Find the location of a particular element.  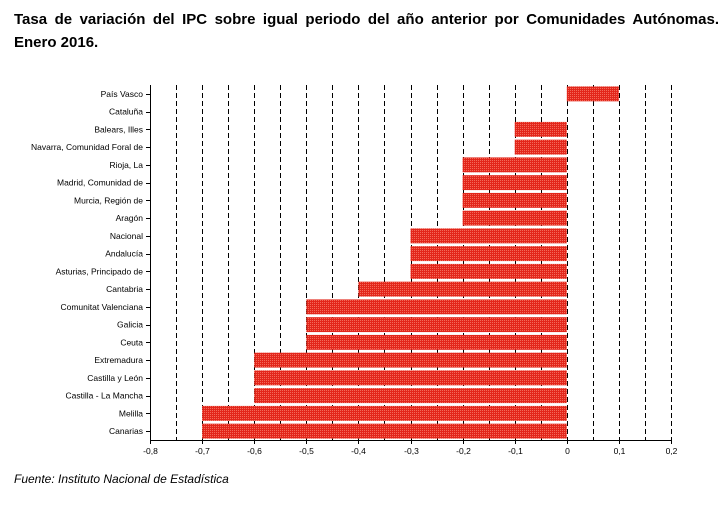

x-tick-label: 0,2 is located at coordinates (672, 451).